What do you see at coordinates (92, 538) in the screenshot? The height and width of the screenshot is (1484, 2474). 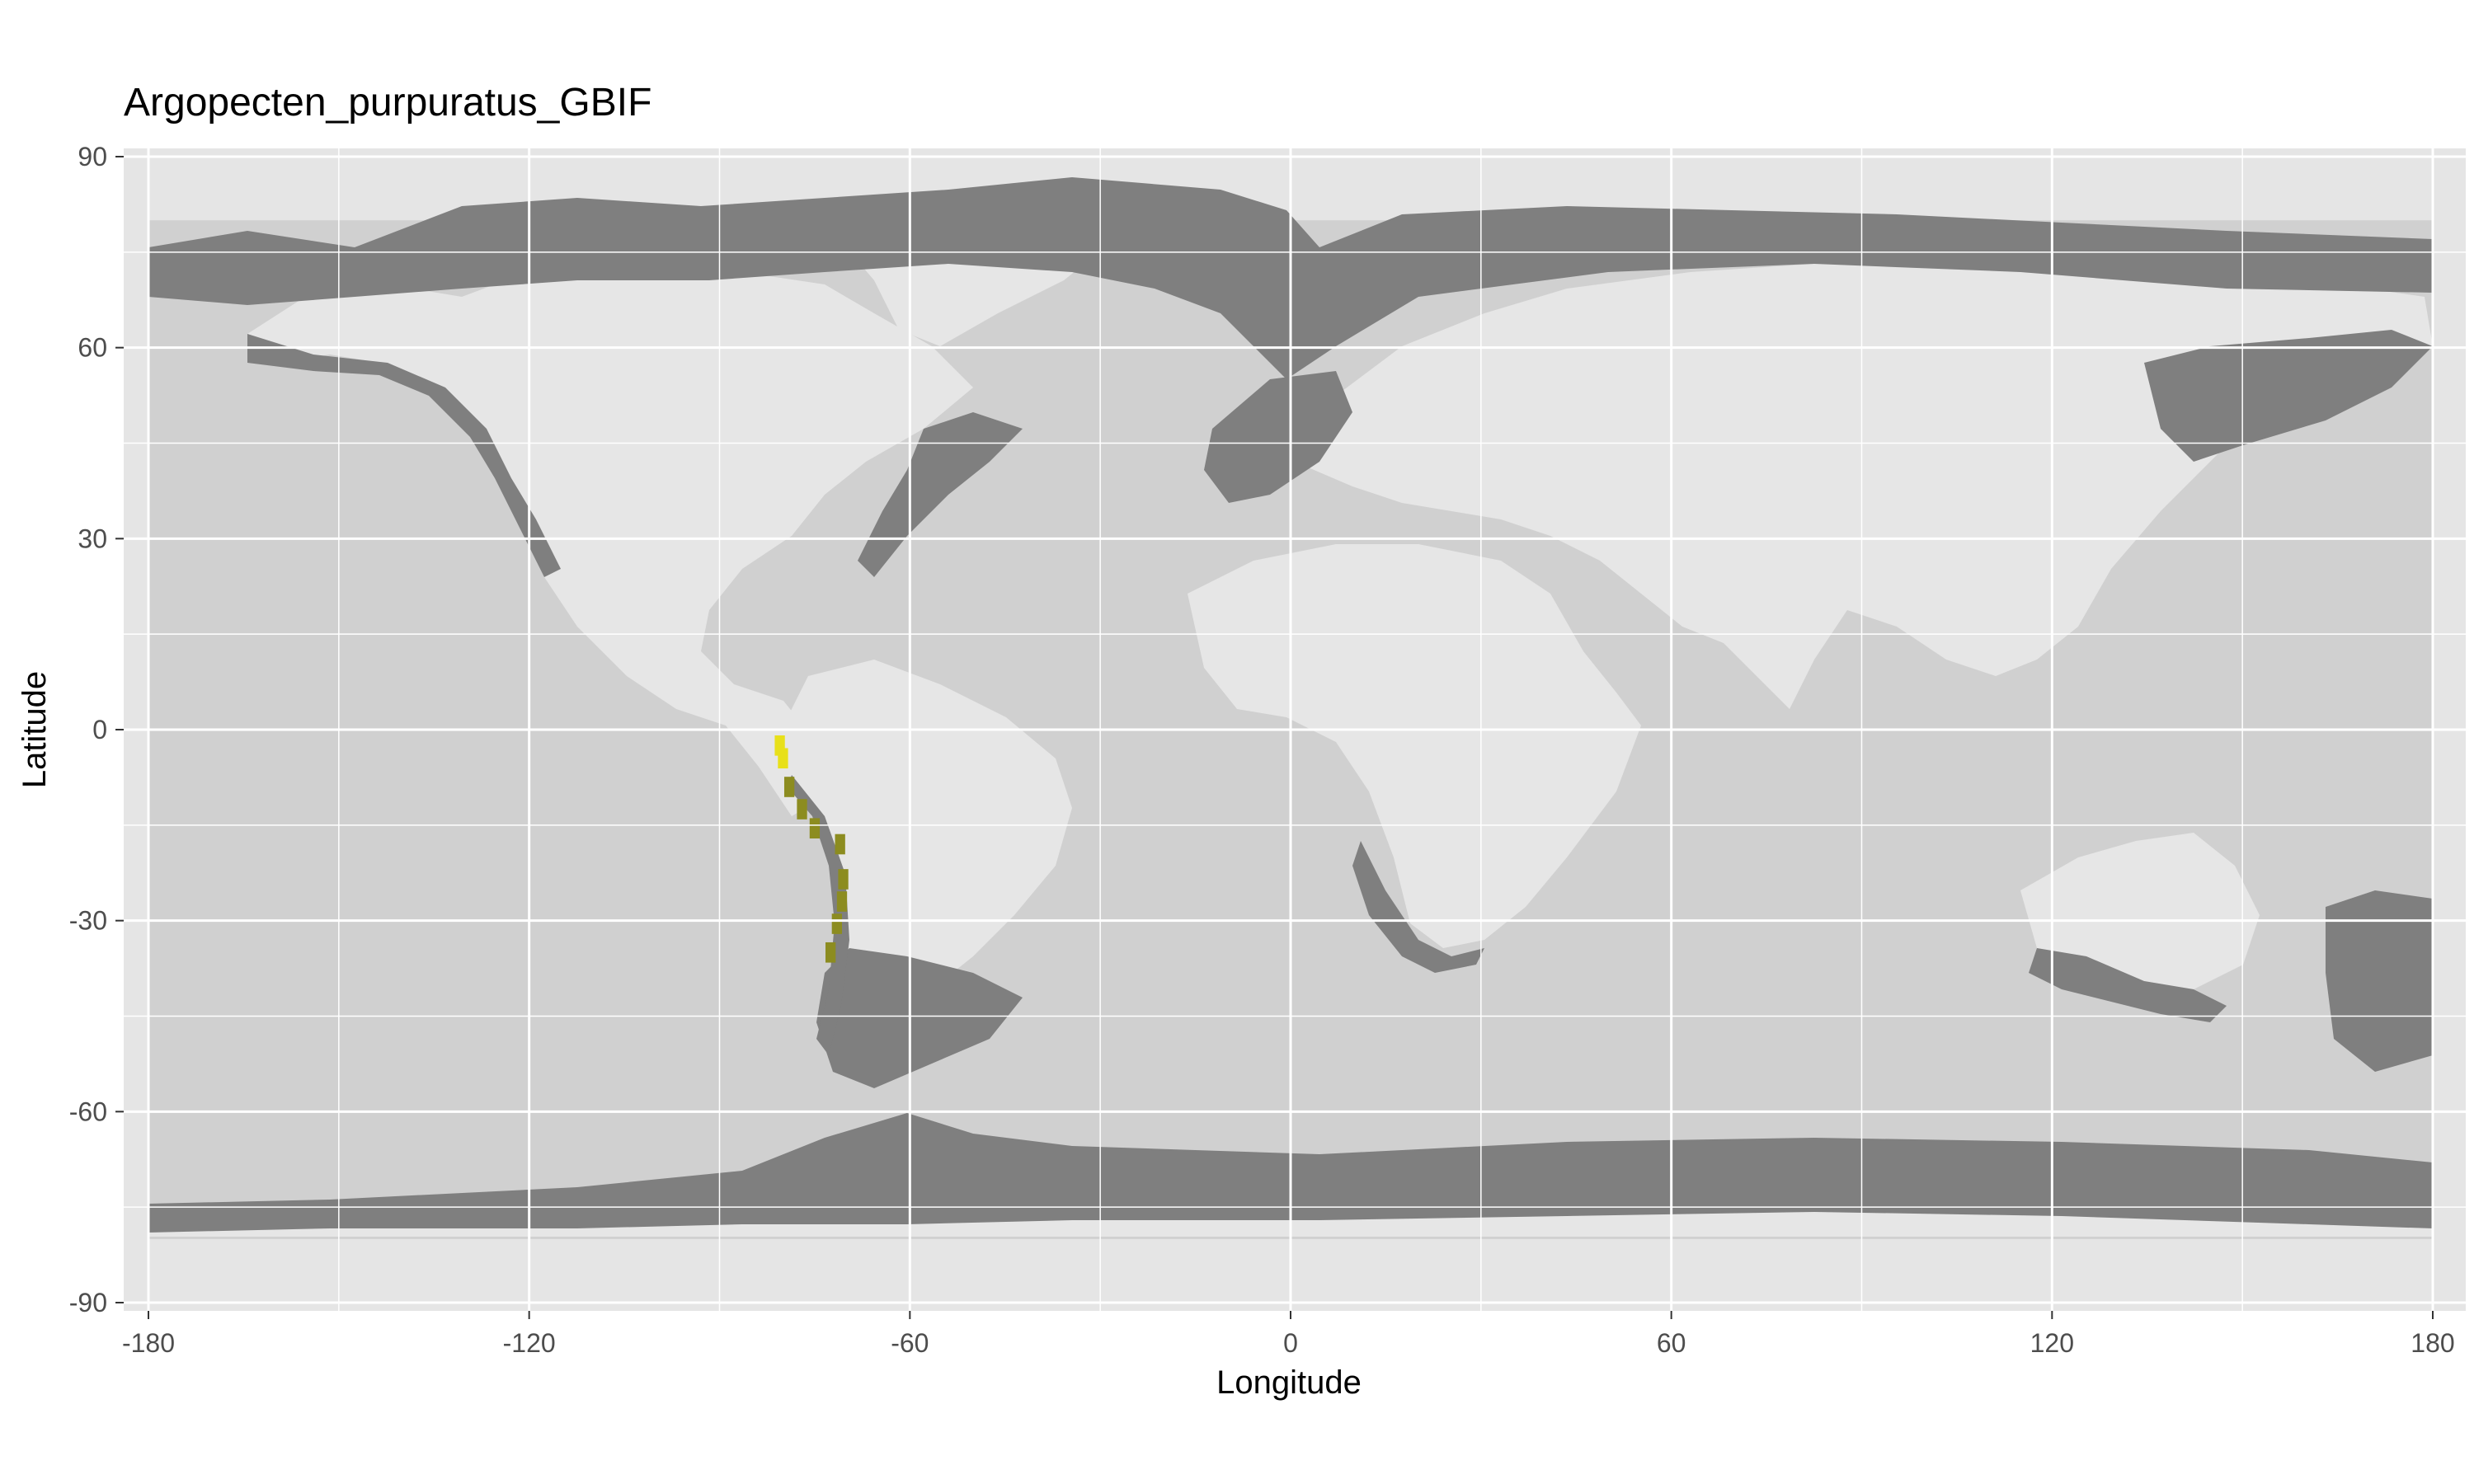 I see `y-tick-label: 30` at bounding box center [92, 538].